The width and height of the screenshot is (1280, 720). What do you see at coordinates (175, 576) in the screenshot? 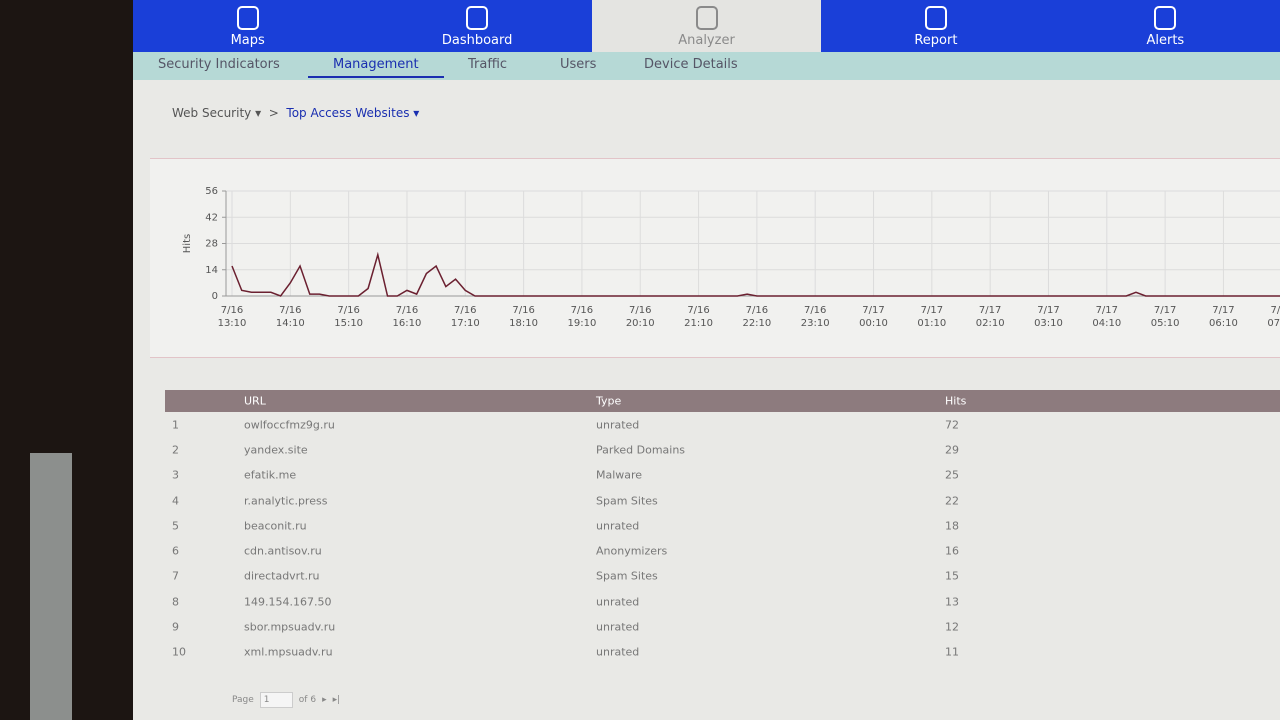
I see `row-number: 7` at bounding box center [175, 576].